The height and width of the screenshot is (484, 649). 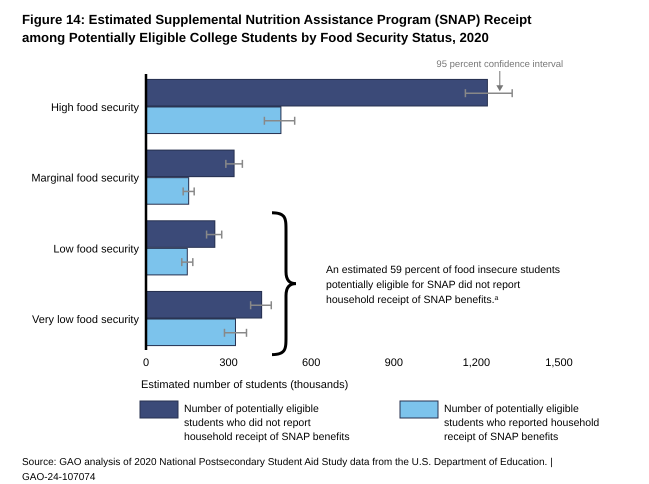 What do you see at coordinates (86, 320) in the screenshot?
I see `y-tick-label: Very low food security` at bounding box center [86, 320].